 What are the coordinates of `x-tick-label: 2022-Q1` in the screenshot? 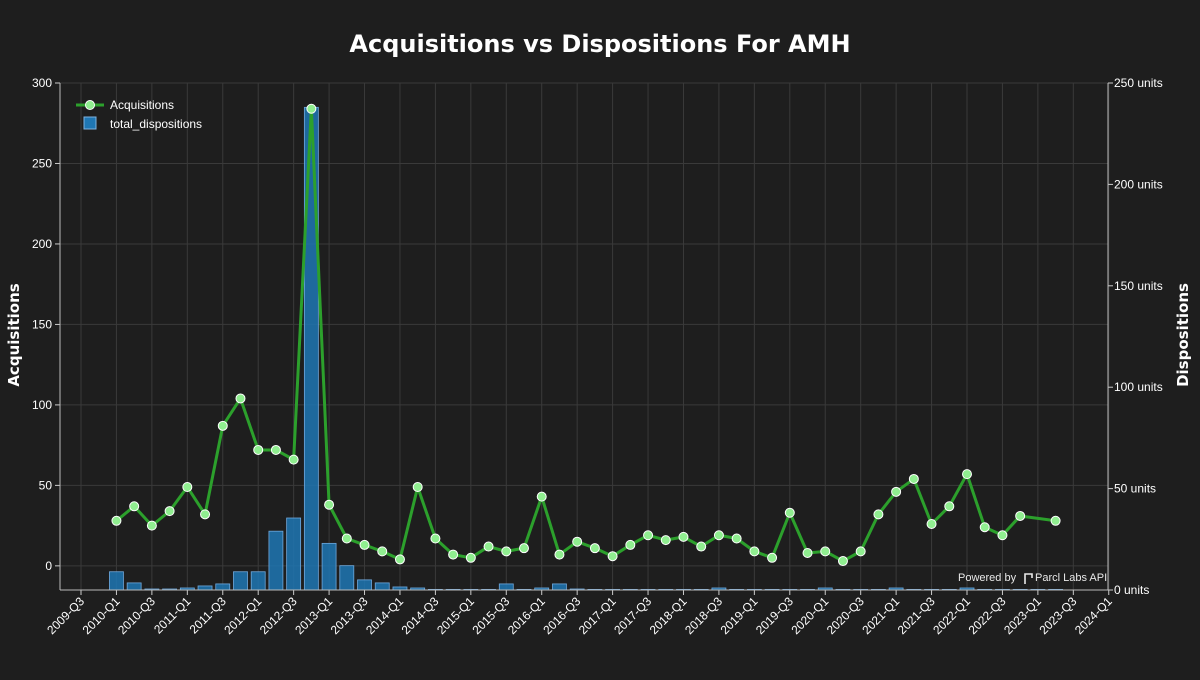 It's located at (951, 615).